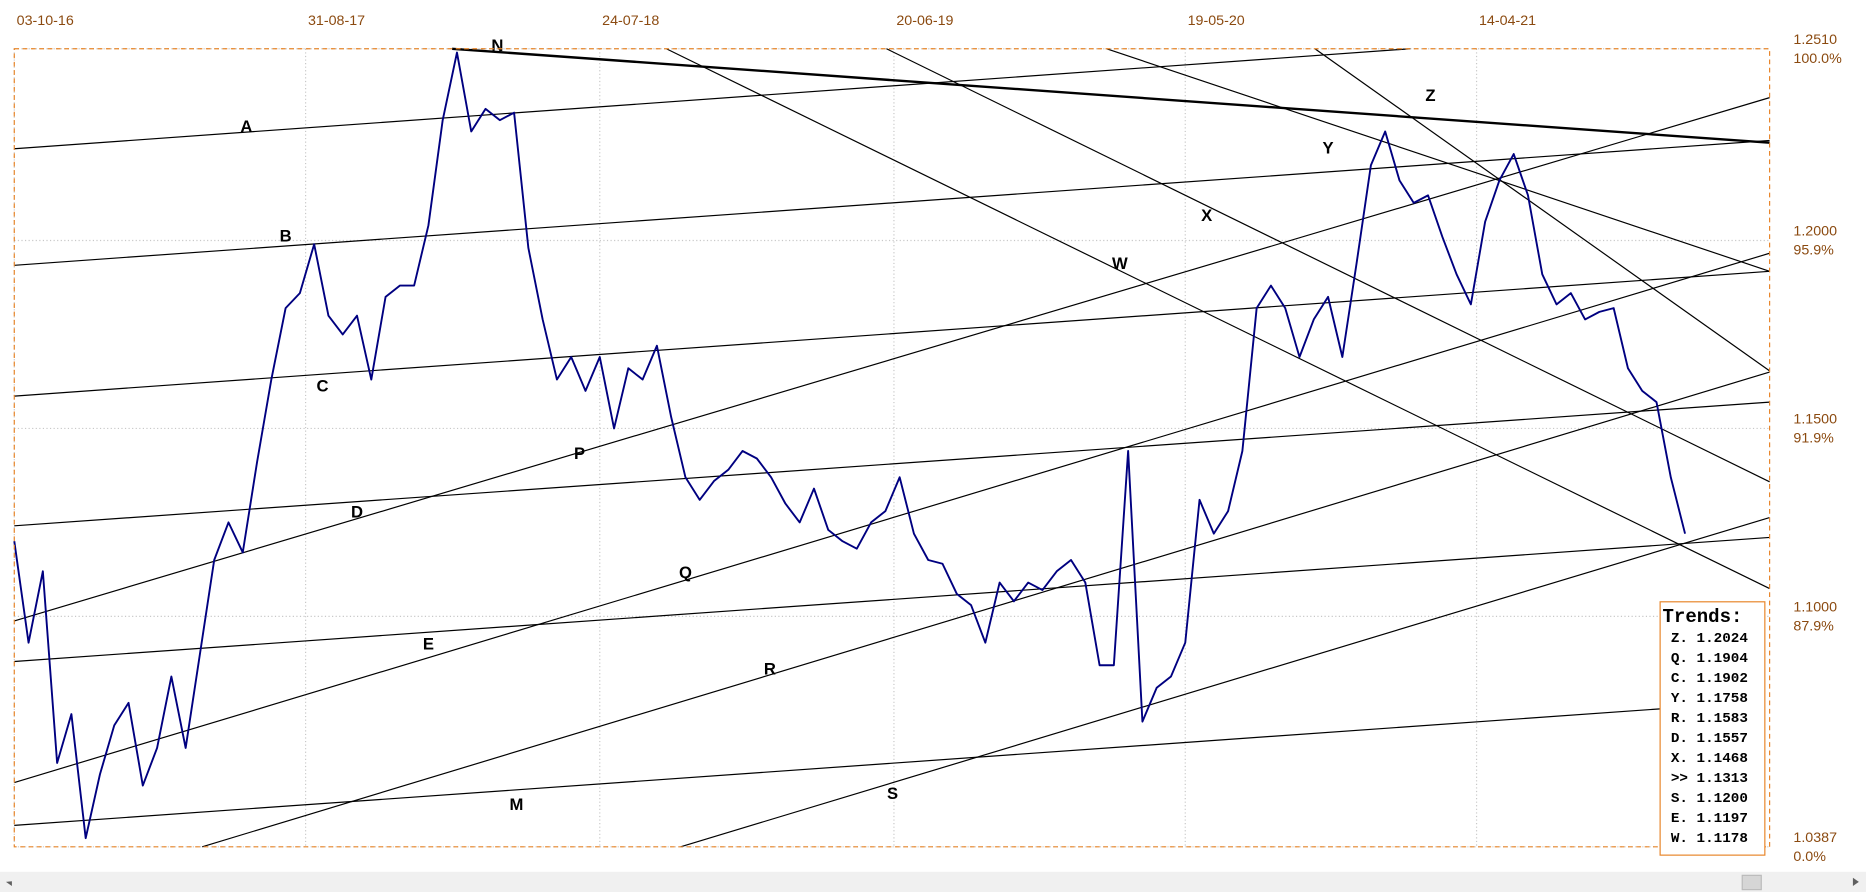 This screenshot has width=1866, height=892. What do you see at coordinates (1813, 627) in the screenshot?
I see `y-tick-pct: 87.9%` at bounding box center [1813, 627].